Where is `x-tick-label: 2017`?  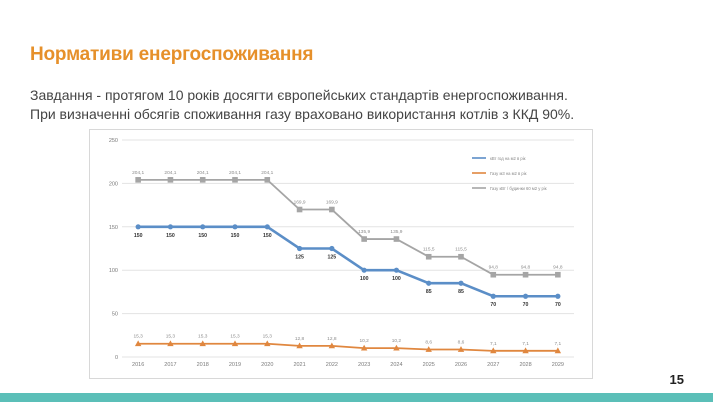
x-tick-label: 2017 is located at coordinates (170, 365).